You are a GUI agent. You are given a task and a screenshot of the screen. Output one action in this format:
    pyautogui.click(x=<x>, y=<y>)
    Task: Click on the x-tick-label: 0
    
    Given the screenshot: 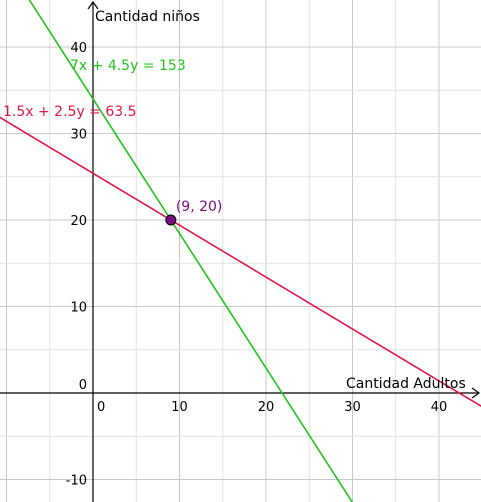 What is the action you would take?
    pyautogui.click(x=101, y=407)
    